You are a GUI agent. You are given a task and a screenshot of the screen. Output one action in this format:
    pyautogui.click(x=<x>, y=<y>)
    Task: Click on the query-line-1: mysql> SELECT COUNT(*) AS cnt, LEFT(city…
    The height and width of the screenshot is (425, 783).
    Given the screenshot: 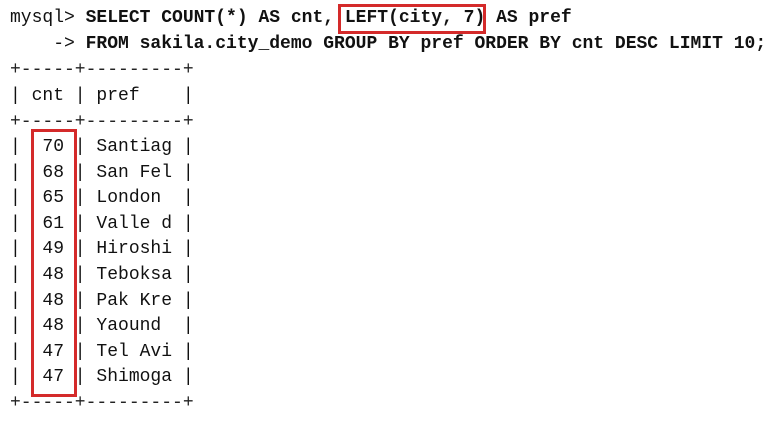 What is the action you would take?
    pyautogui.click(x=291, y=19)
    